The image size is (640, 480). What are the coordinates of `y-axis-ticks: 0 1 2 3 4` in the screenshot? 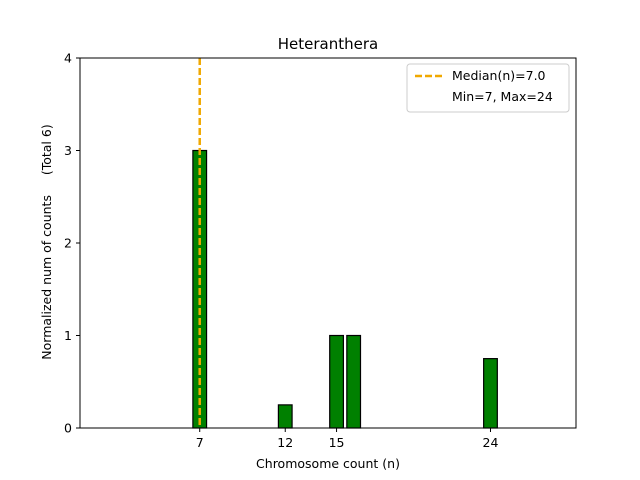 It's located at (72, 243).